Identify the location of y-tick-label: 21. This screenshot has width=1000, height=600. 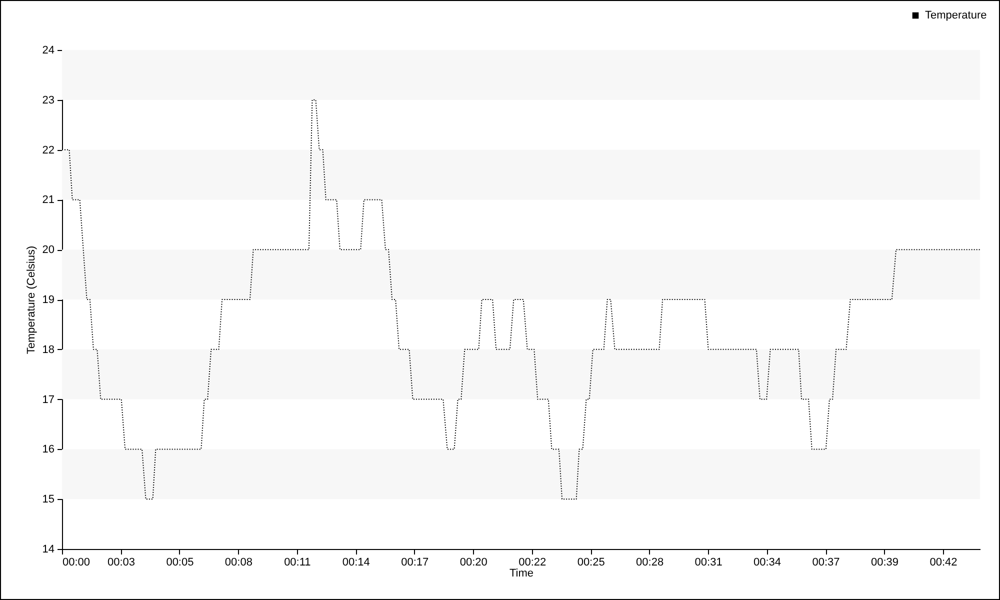
(48, 200).